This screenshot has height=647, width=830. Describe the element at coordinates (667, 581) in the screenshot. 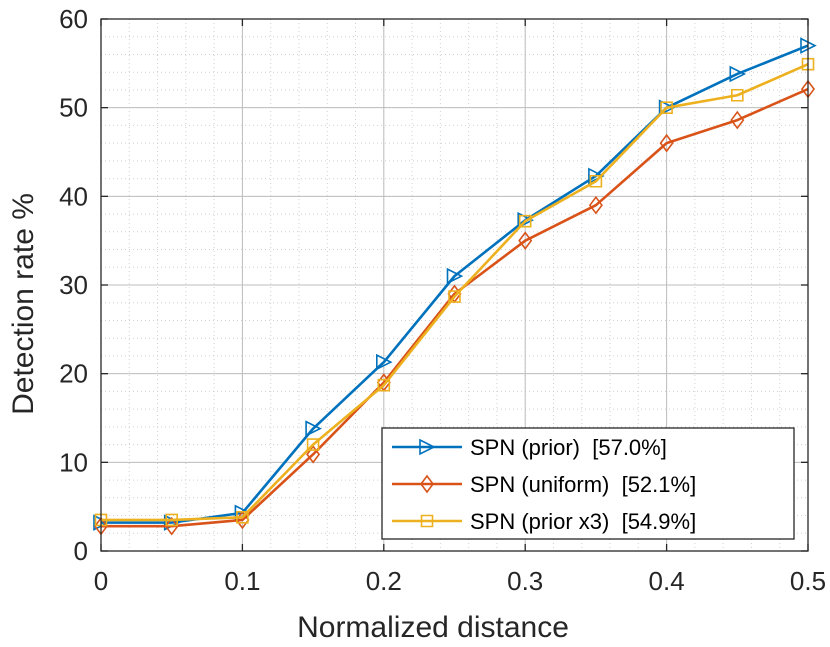

I see `x-tick-label: 0.4` at that location.